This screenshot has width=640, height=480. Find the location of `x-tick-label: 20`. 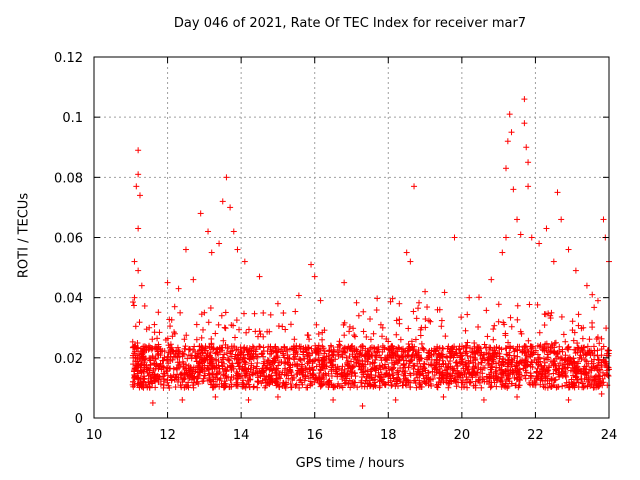

x-tick-label: 20 is located at coordinates (462, 435).